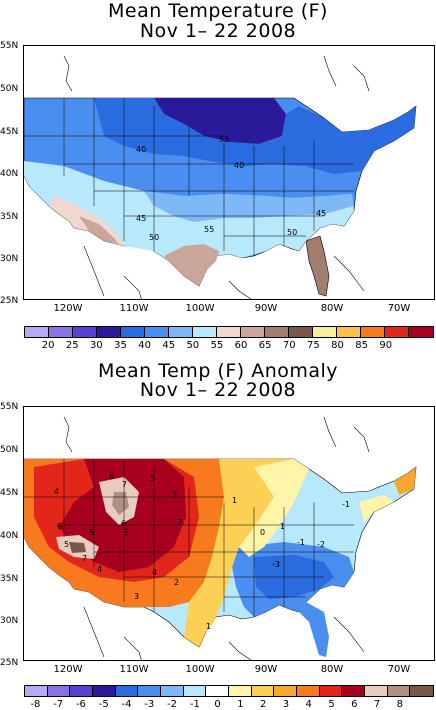  I want to click on colorbar-label: 8, so click(400, 704).